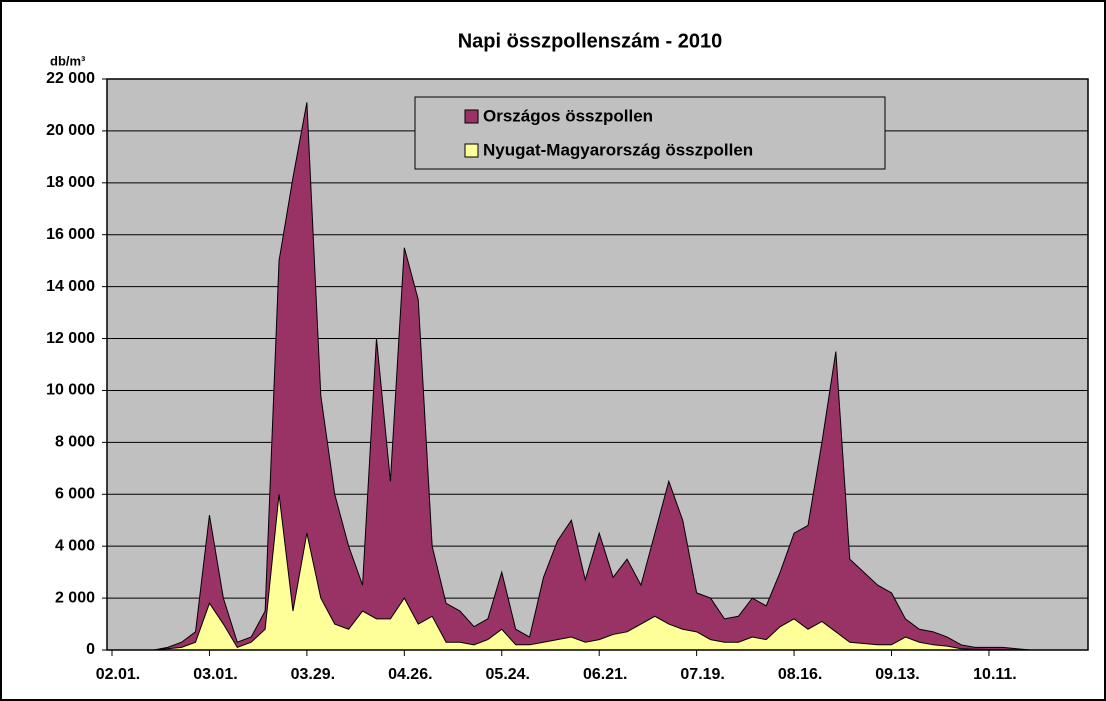 The height and width of the screenshot is (701, 1106). Describe the element at coordinates (650, 133) in the screenshot. I see `legend` at that location.